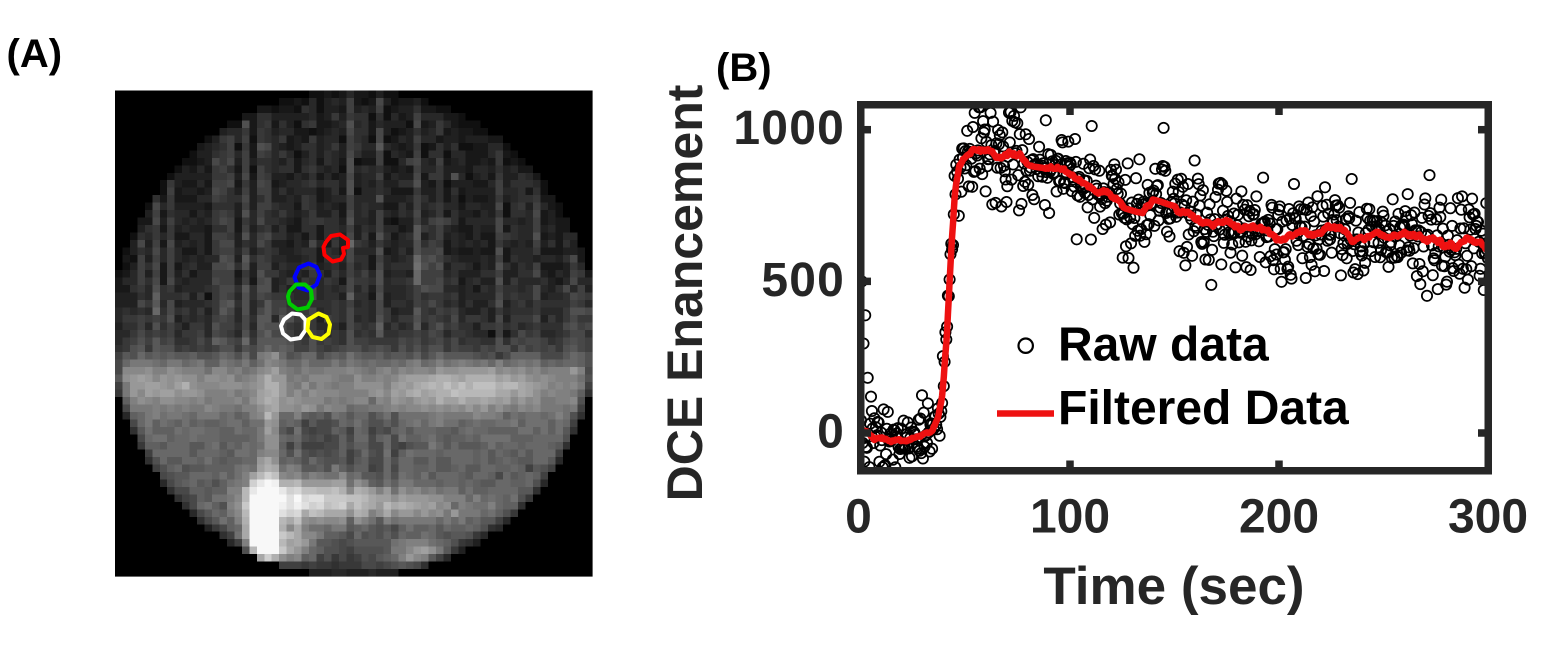 Image resolution: width=1541 pixels, height=662 pixels. What do you see at coordinates (1279, 517) in the screenshot?
I see `svg-text: 200` at bounding box center [1279, 517].